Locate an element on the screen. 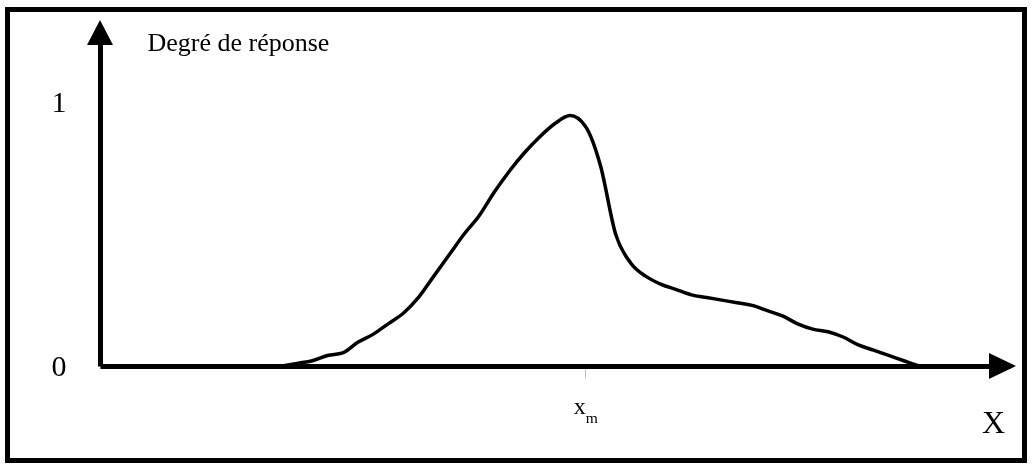  x-tick-label: x$_{m}$ is located at coordinates (585, 408).